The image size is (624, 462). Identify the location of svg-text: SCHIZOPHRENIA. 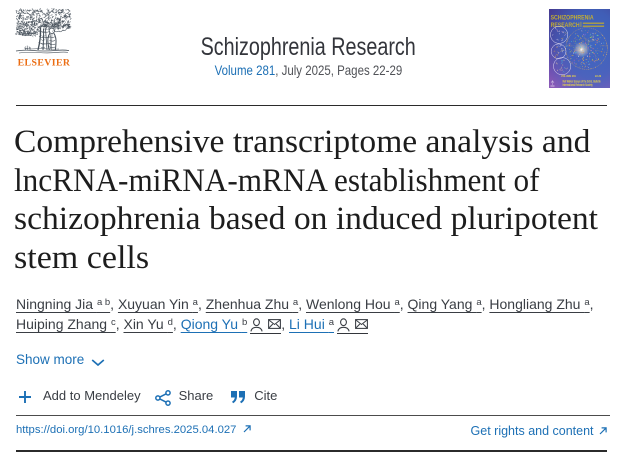
(572, 17).